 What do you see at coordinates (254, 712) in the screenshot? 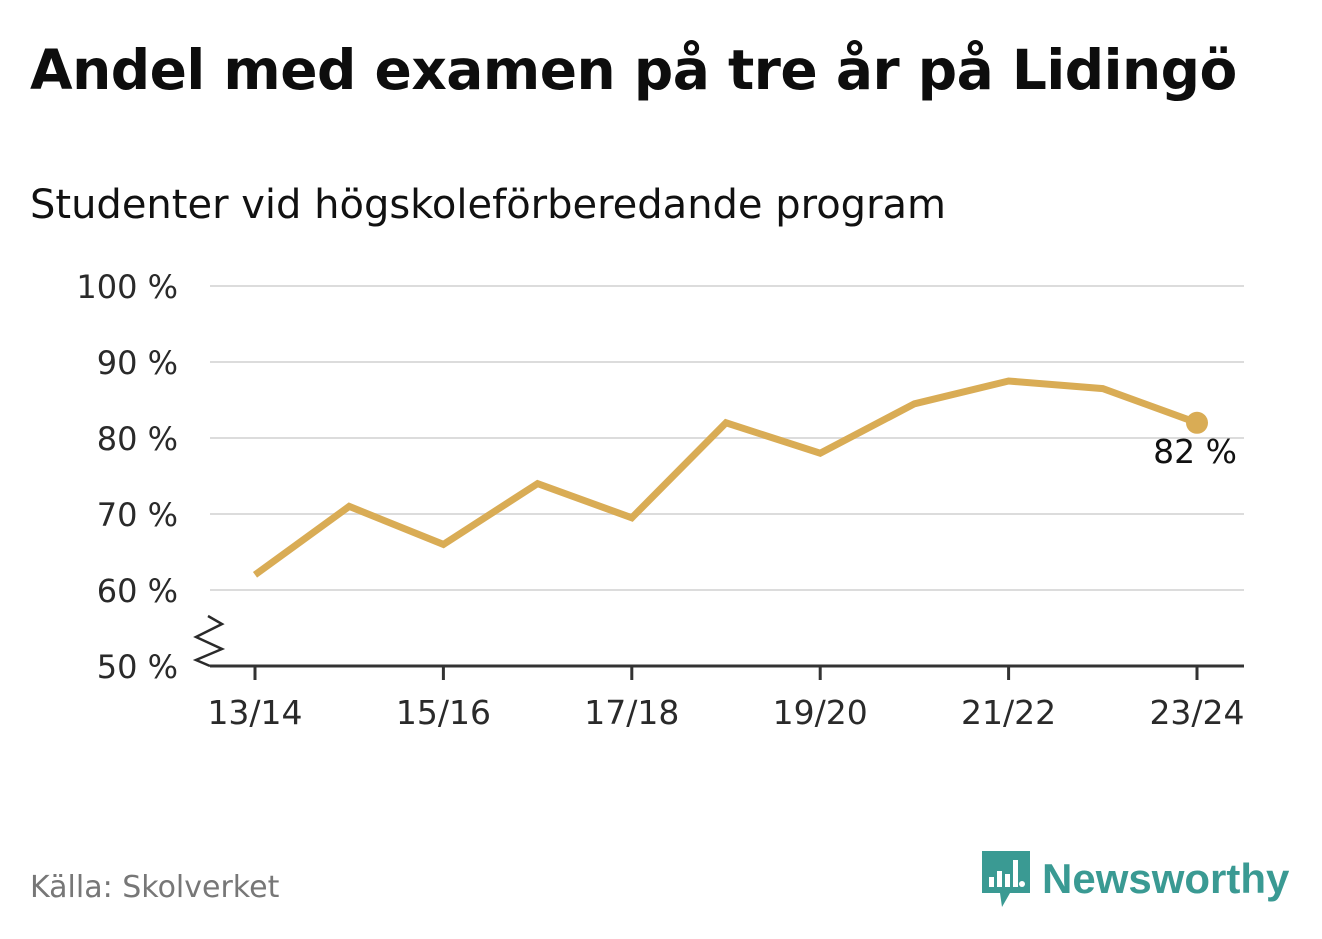
I see `x-tick-label: 13/14` at bounding box center [254, 712].